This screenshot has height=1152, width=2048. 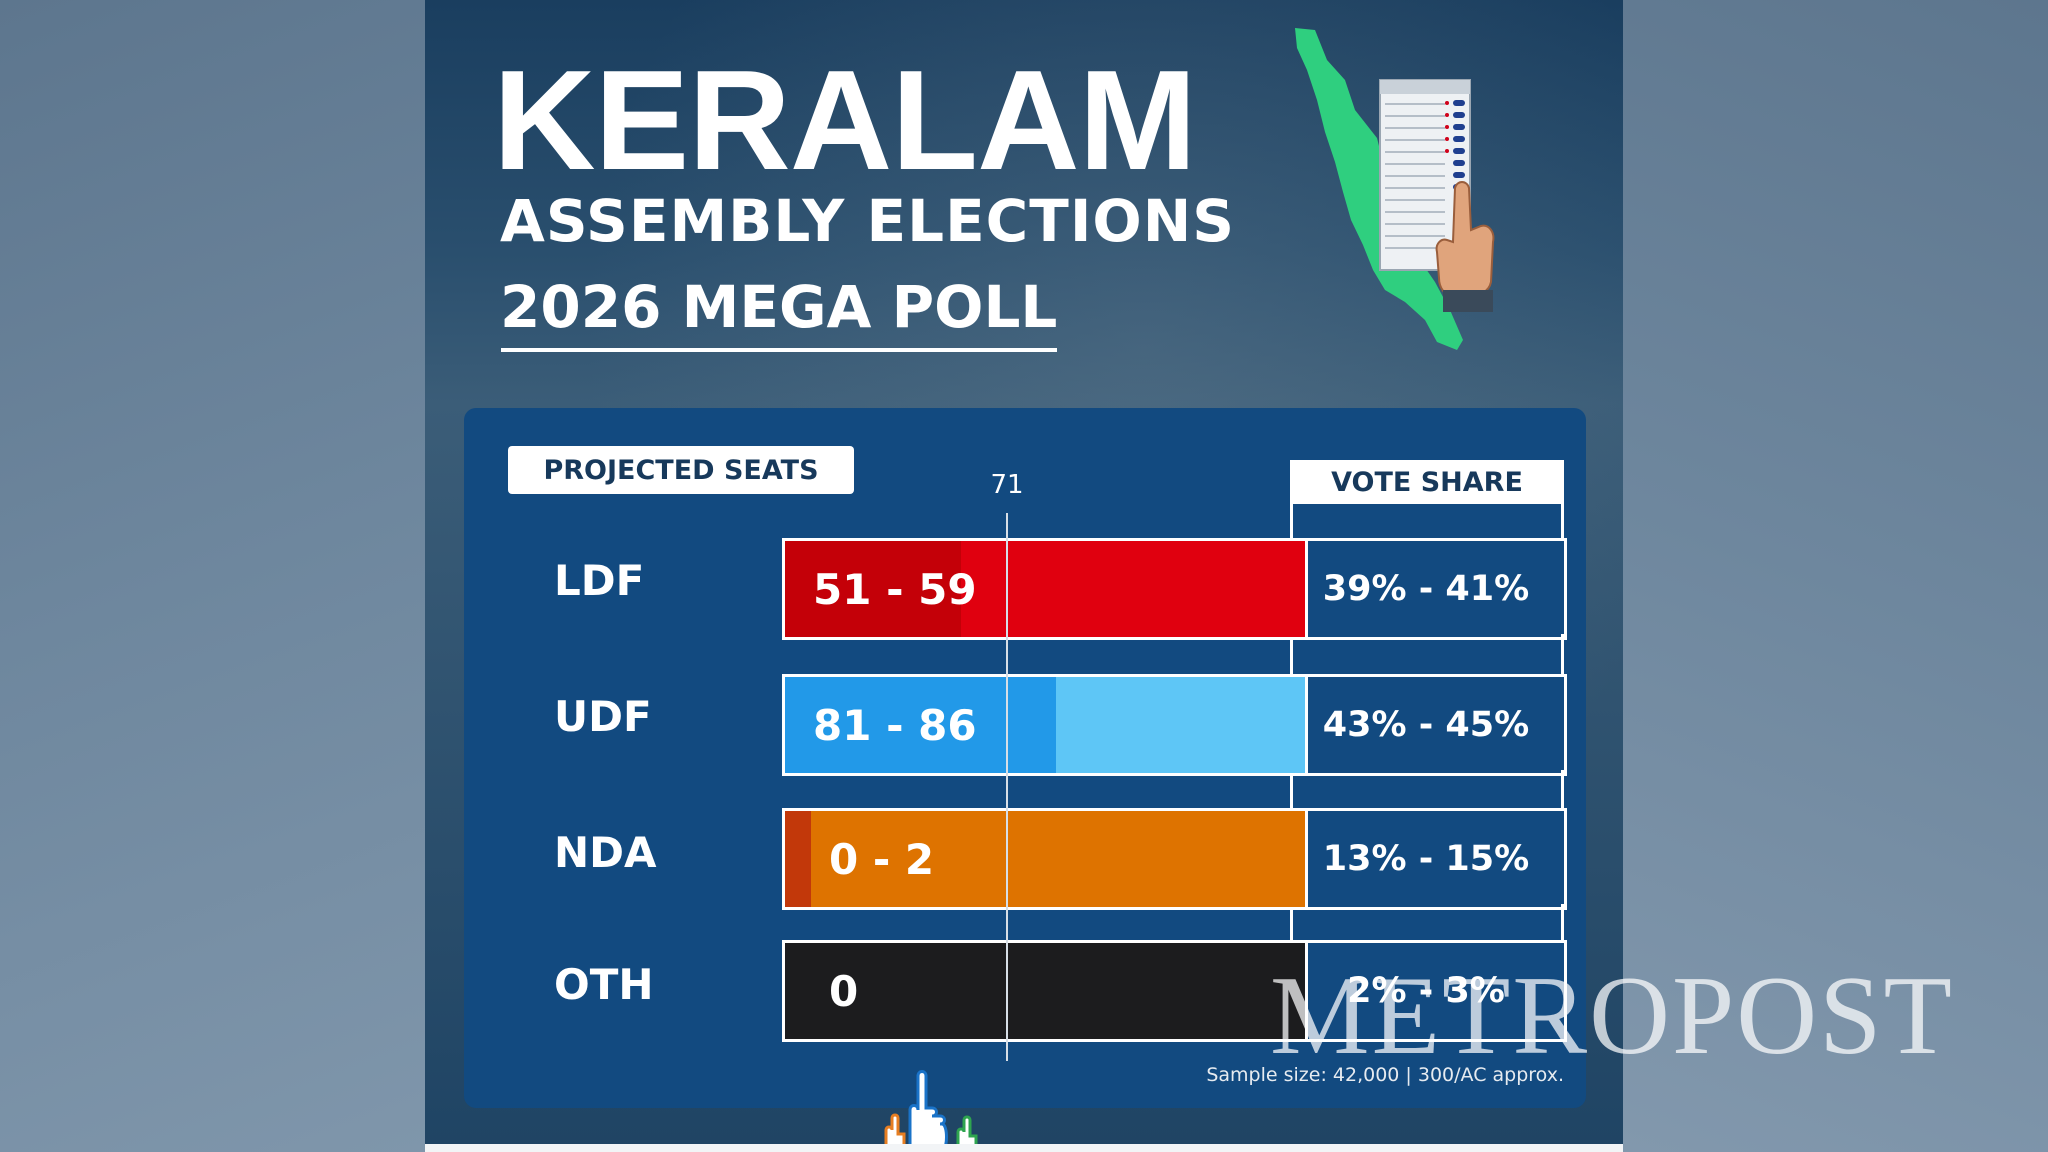 What do you see at coordinates (1045, 859) in the screenshot?
I see `seat-bar-nda: 0 - 2` at bounding box center [1045, 859].